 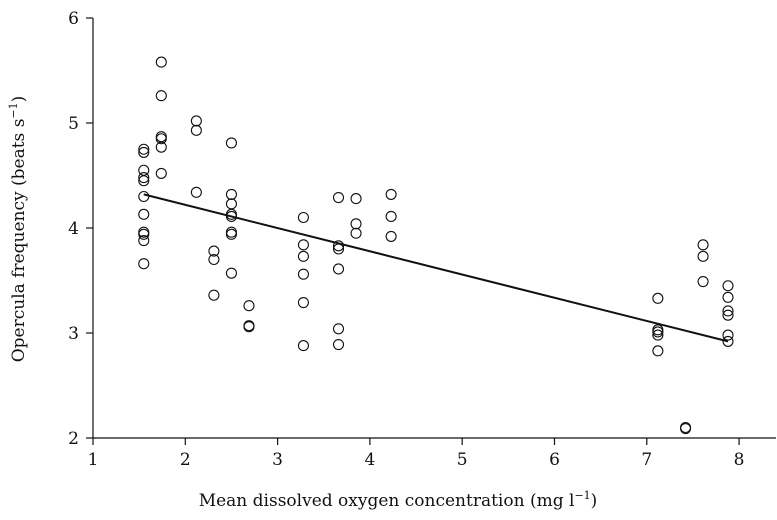 What do you see at coordinates (73, 19) in the screenshot?
I see `y-tick-label: 6` at bounding box center [73, 19].